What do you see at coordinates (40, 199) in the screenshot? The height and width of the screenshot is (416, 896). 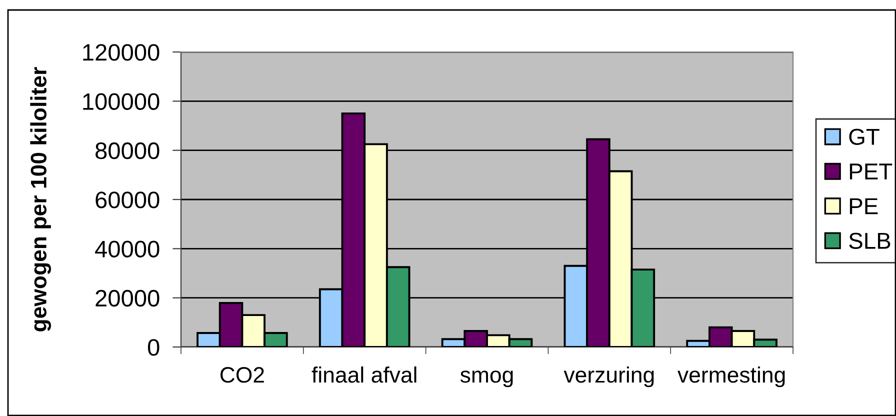 I see `y-axis-title: gewogen per 100 kiloliter` at bounding box center [40, 199].